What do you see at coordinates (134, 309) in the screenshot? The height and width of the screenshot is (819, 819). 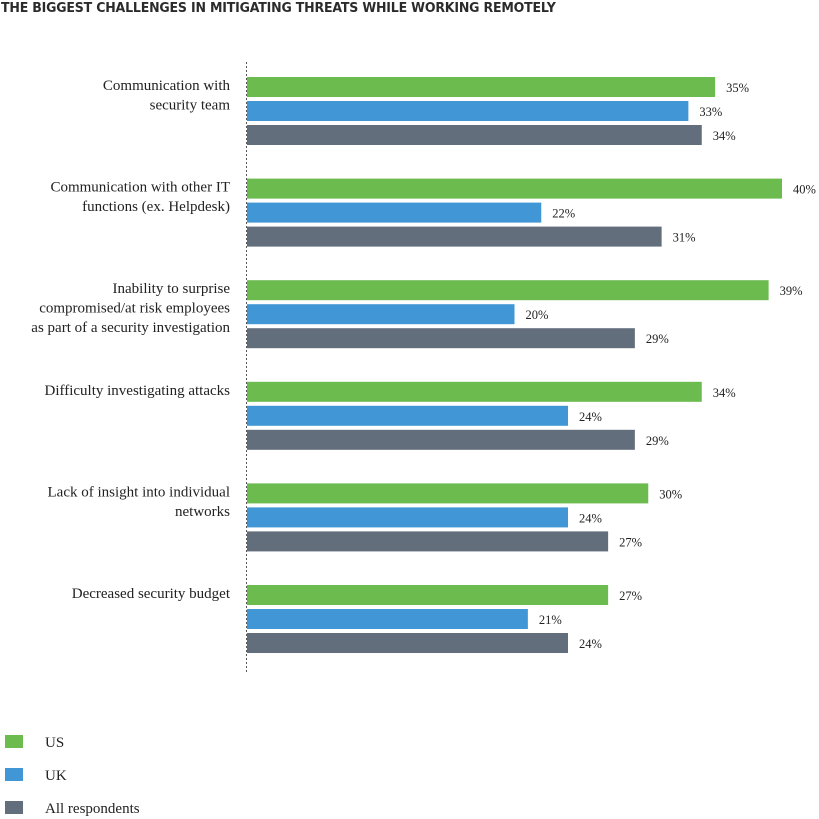 I see `category-label: compromised/at risk employees` at bounding box center [134, 309].